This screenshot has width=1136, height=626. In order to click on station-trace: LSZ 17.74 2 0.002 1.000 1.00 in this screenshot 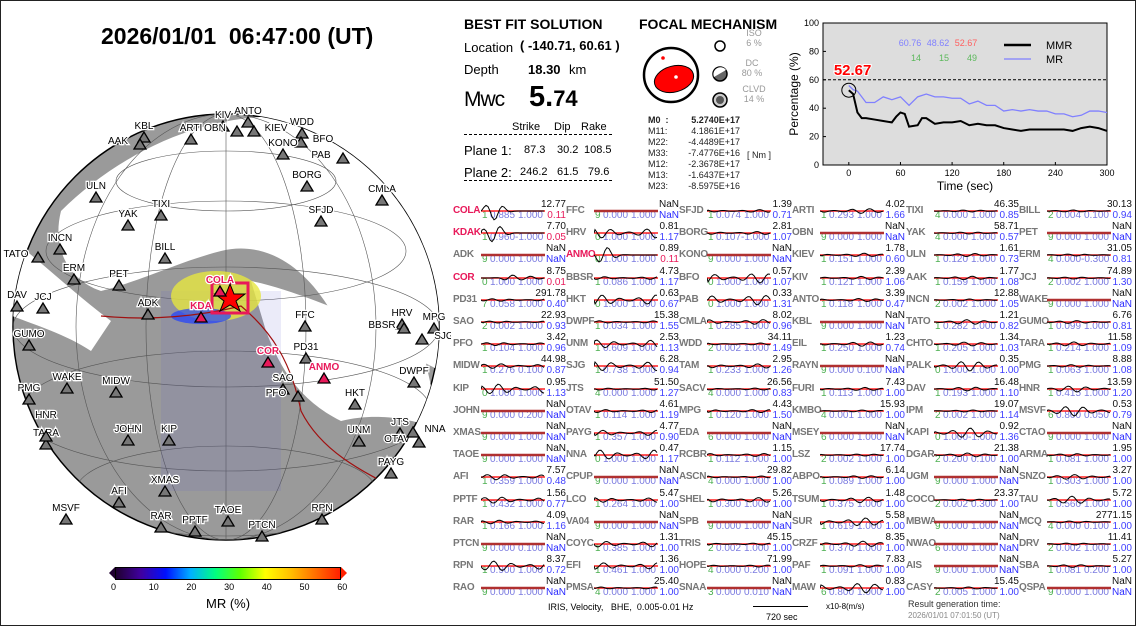, I will do `click(848, 455)`.